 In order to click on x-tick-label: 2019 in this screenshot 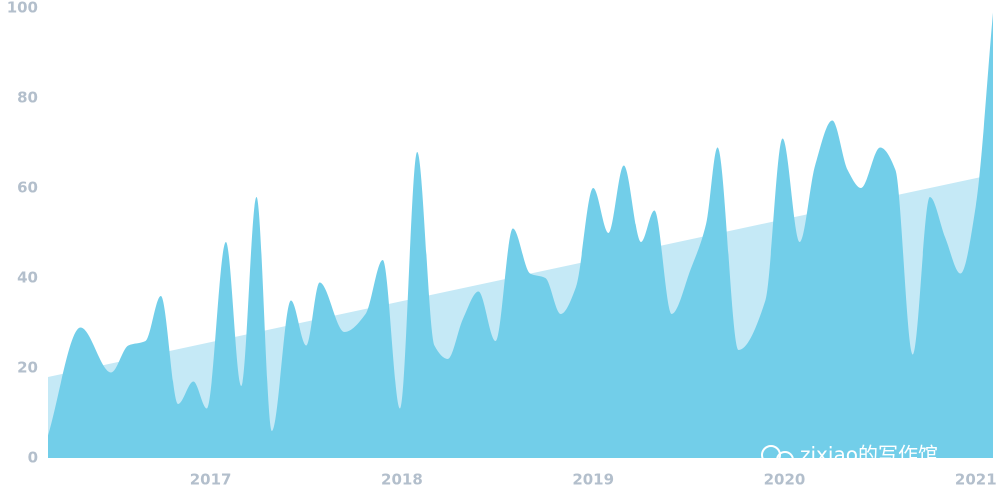, I will do `click(593, 480)`.